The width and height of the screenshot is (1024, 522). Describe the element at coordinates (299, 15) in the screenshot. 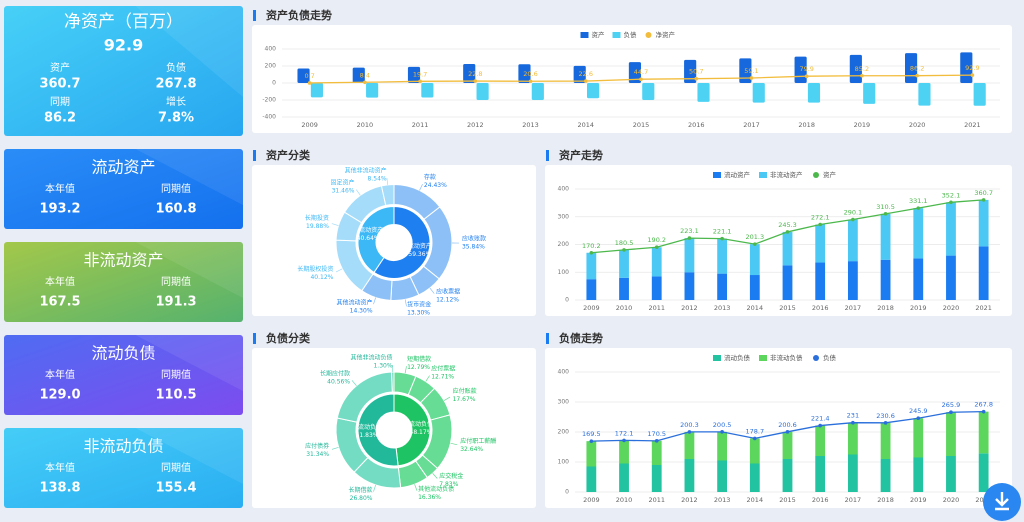

I see `panel-title: 资产负债走势` at that location.